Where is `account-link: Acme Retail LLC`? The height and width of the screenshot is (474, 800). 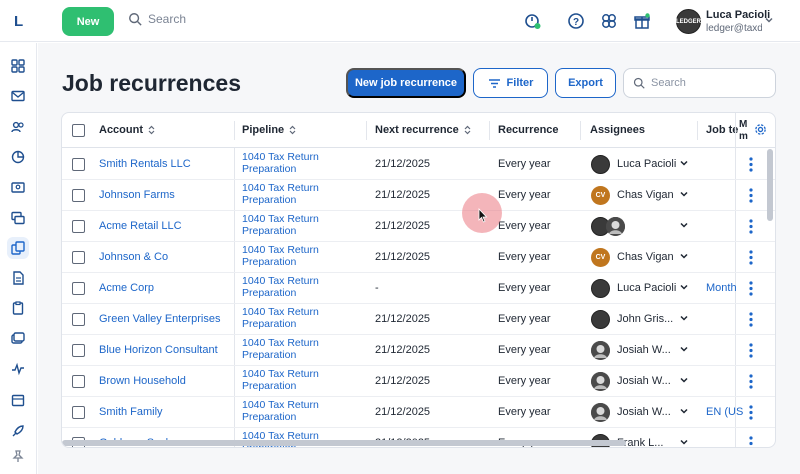 account-link: Acme Retail LLC is located at coordinates (140, 226).